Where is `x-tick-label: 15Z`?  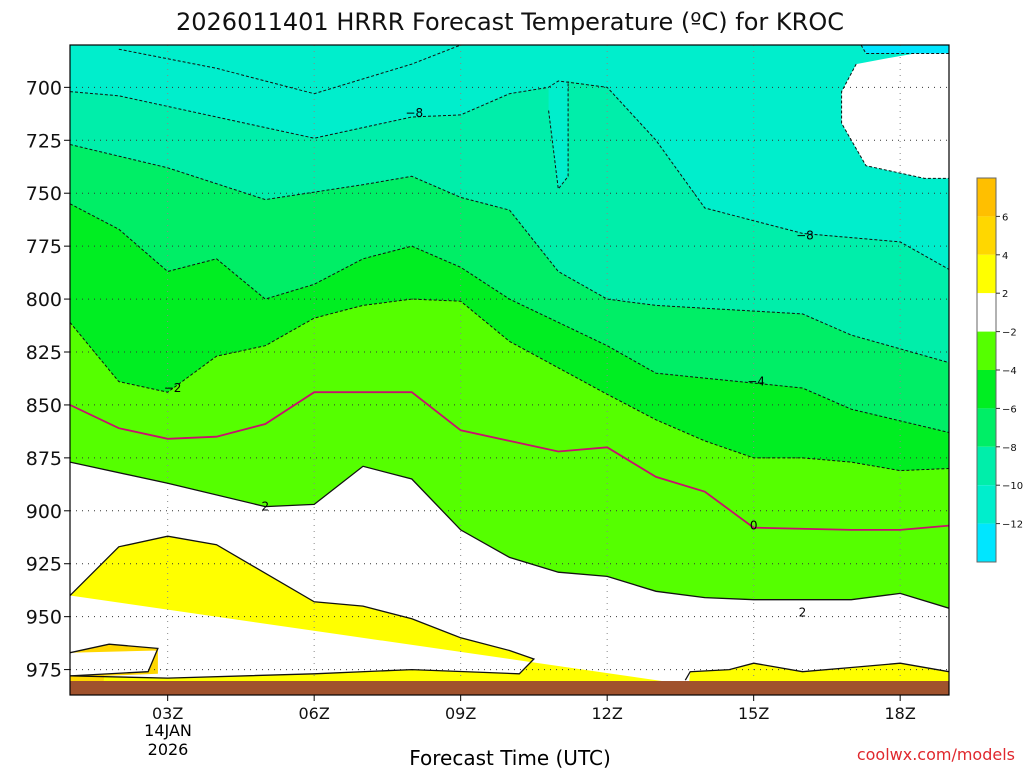
x-tick-label: 15Z is located at coordinates (753, 713).